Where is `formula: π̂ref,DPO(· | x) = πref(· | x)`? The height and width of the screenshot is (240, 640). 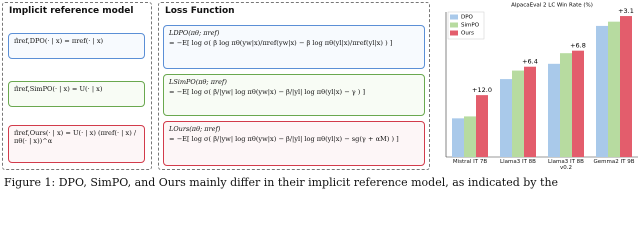
formula: π̂ref,DPO(· | x) = πref(· | x) is located at coordinates (59, 41).